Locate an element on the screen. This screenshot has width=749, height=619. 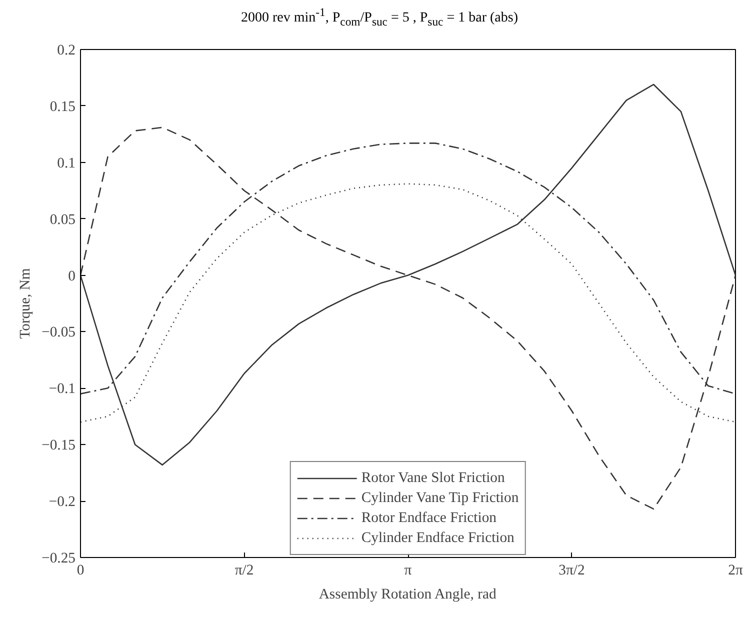
legend-label: Cylinder Vane Tip Friction is located at coordinates (440, 498).